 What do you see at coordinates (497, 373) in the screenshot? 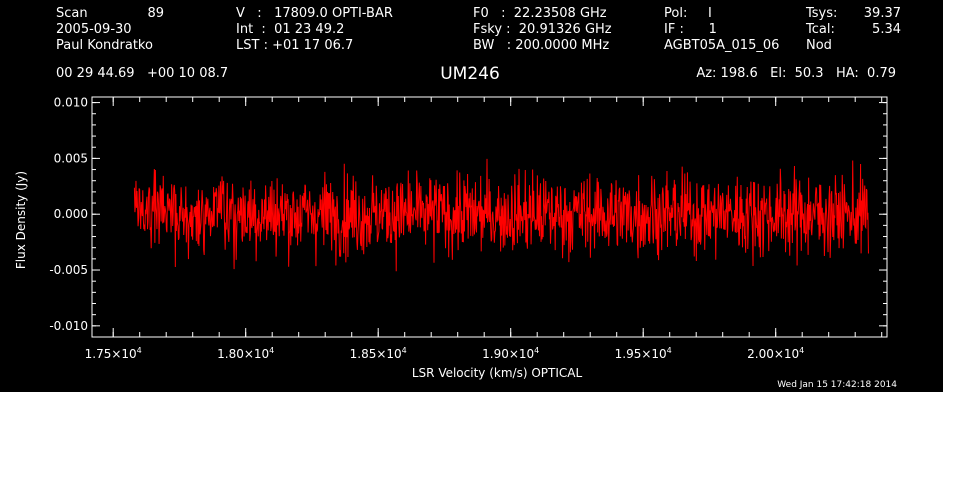
I see `x-axis-label: LSR Velocity (km/s) OPTICAL` at bounding box center [497, 373].